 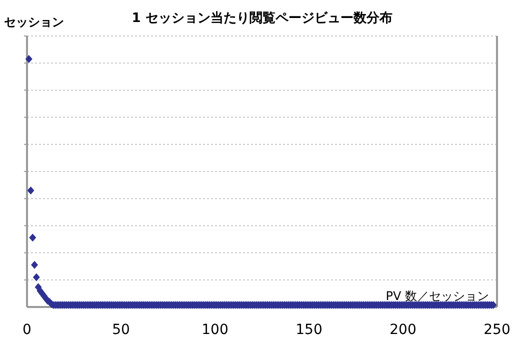 I want to click on x-tick-label: 0, so click(x=27, y=330).